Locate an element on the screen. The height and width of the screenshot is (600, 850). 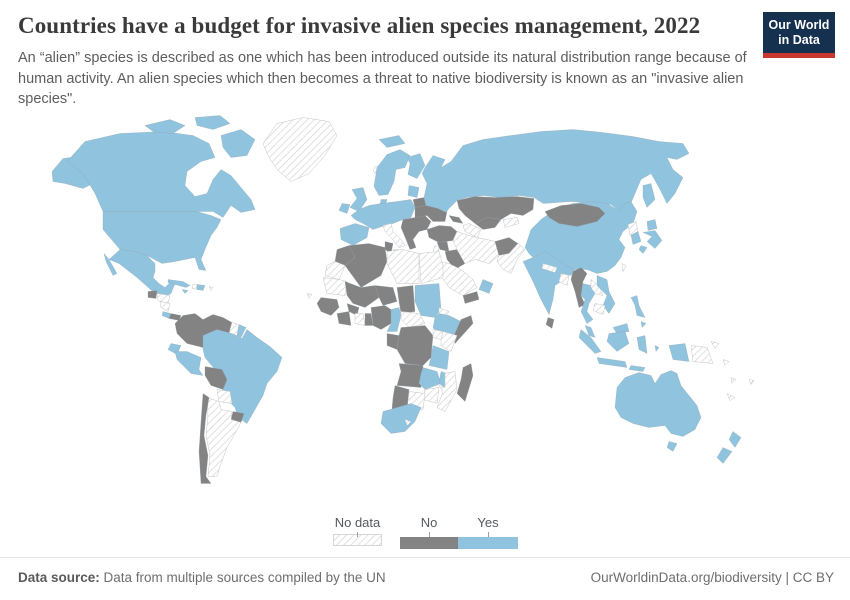
country-finland is located at coordinates (416, 166).